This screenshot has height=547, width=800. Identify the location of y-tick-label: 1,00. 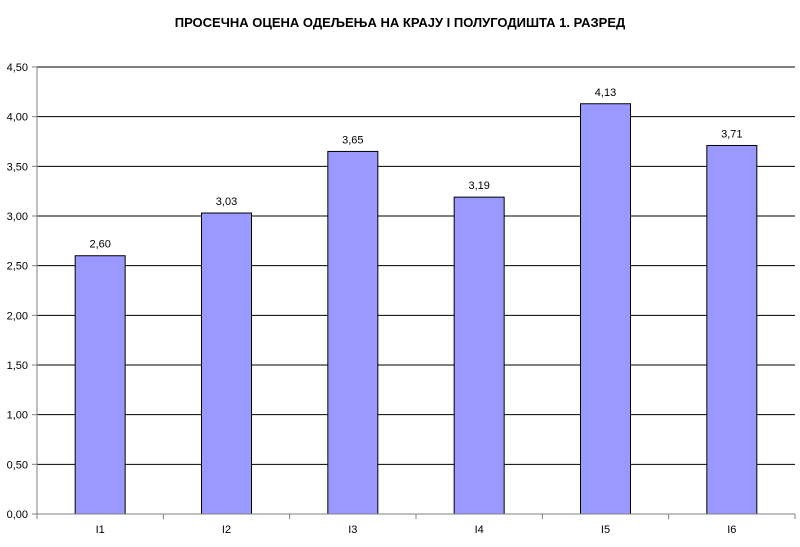
(17, 416).